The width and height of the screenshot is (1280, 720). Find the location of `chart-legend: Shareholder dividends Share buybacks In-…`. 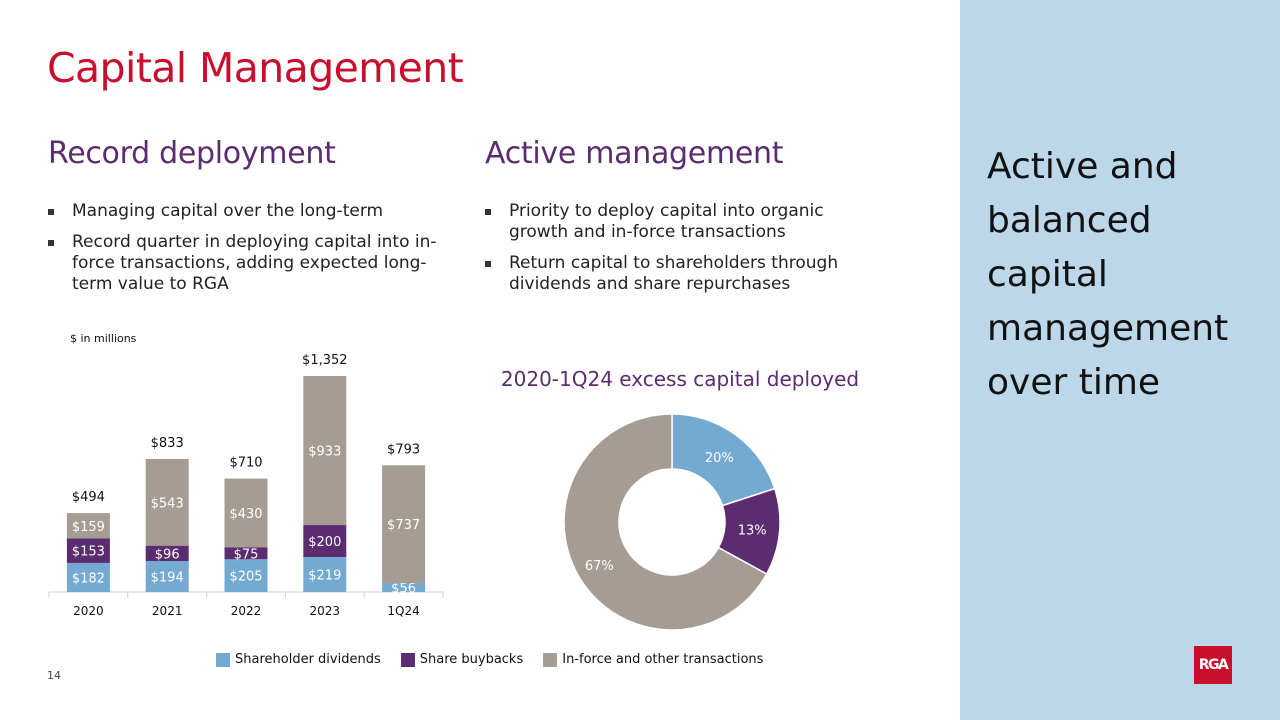

chart-legend: Shareholder dividends Share buybacks In-… is located at coordinates (489, 659).